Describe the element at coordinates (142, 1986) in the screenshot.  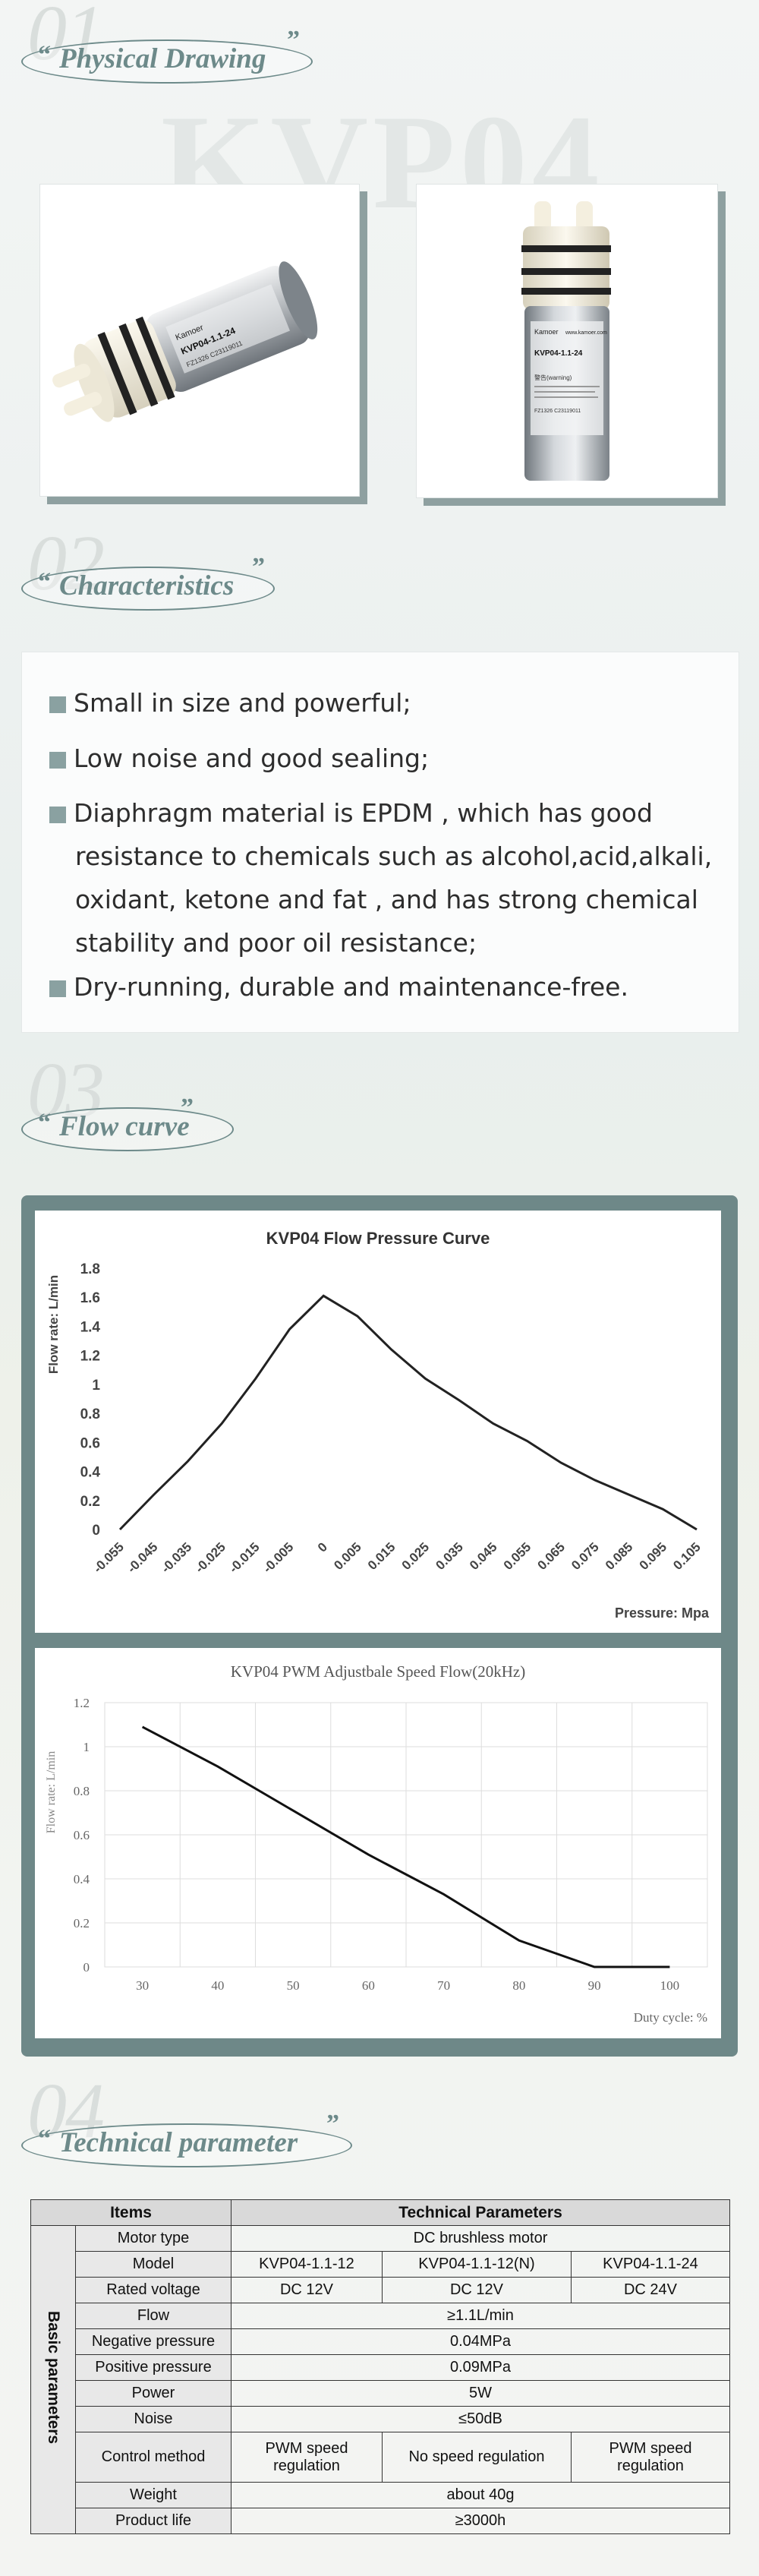
I see `x-tick-label: 30` at that location.